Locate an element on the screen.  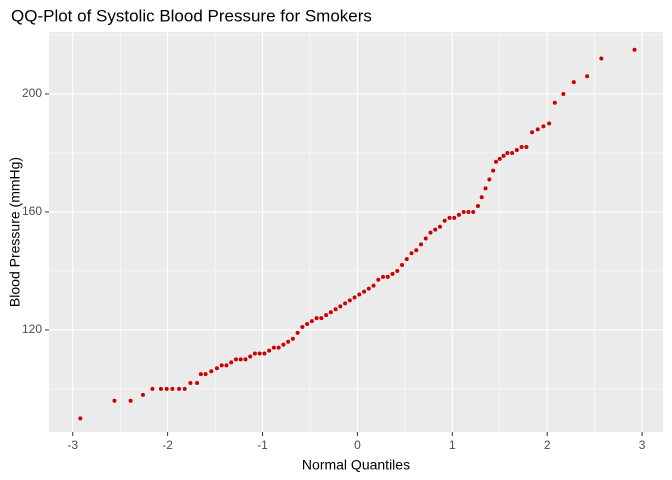
y-axis-label: Blood Pressure (mmHg) is located at coordinates (15, 232).